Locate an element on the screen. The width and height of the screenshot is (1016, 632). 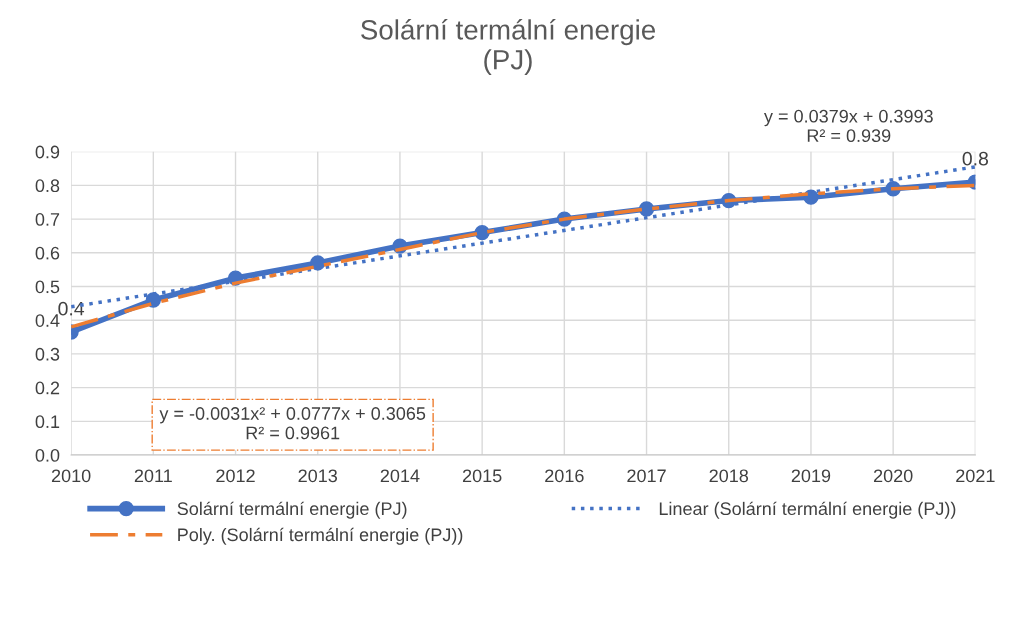
x-tick-label: 2014 is located at coordinates (400, 476).